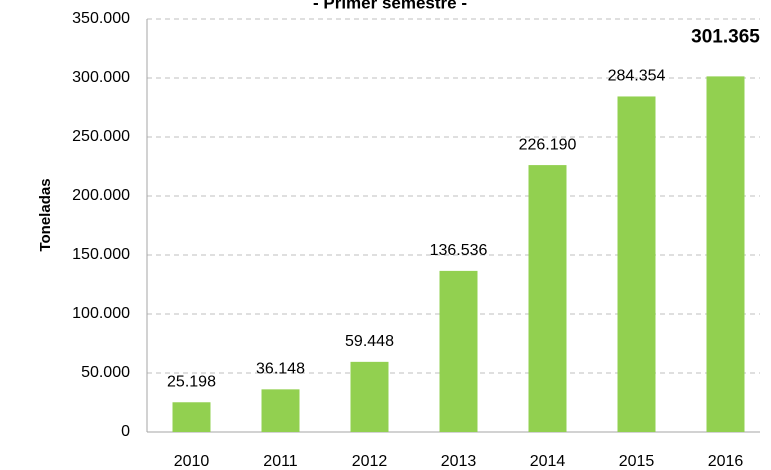 The height and width of the screenshot is (470, 771). Describe the element at coordinates (637, 76) in the screenshot. I see `data-label: 284.354` at that location.